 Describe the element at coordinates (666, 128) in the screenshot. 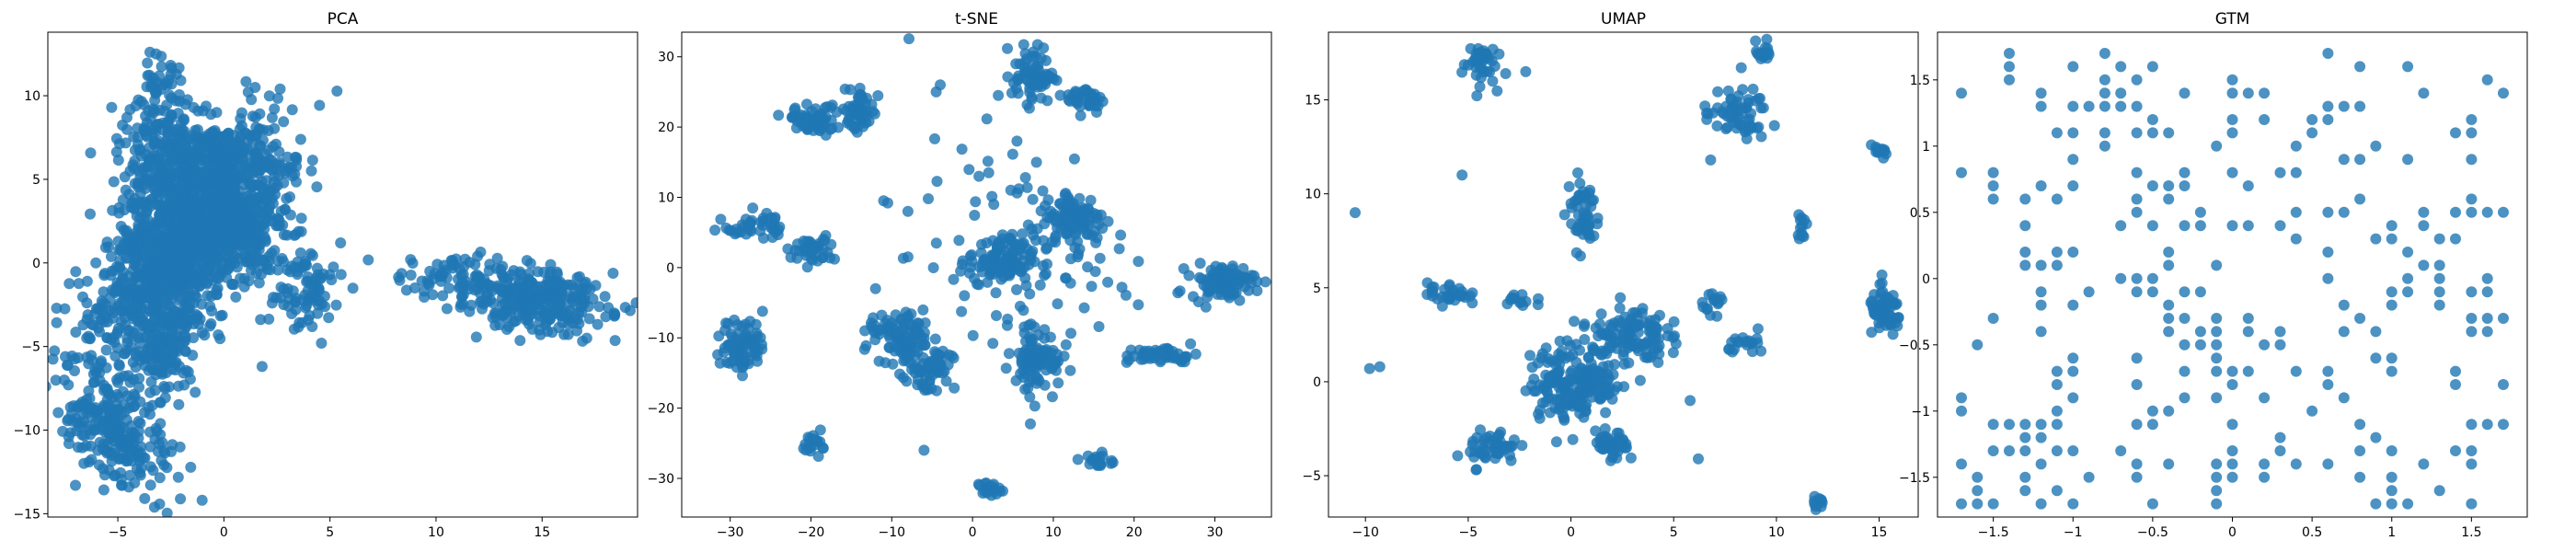

I see `y-tick-label: 20` at that location.